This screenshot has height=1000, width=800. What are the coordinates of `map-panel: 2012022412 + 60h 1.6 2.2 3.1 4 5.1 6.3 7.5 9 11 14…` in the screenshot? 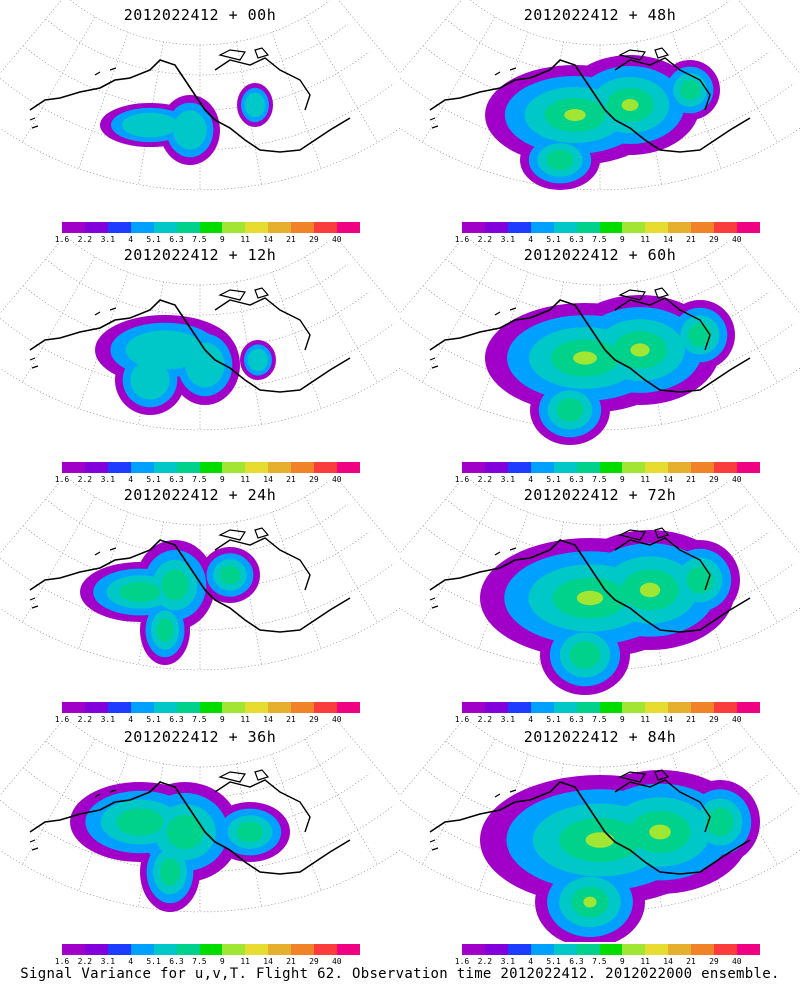 It's located at (600, 362).